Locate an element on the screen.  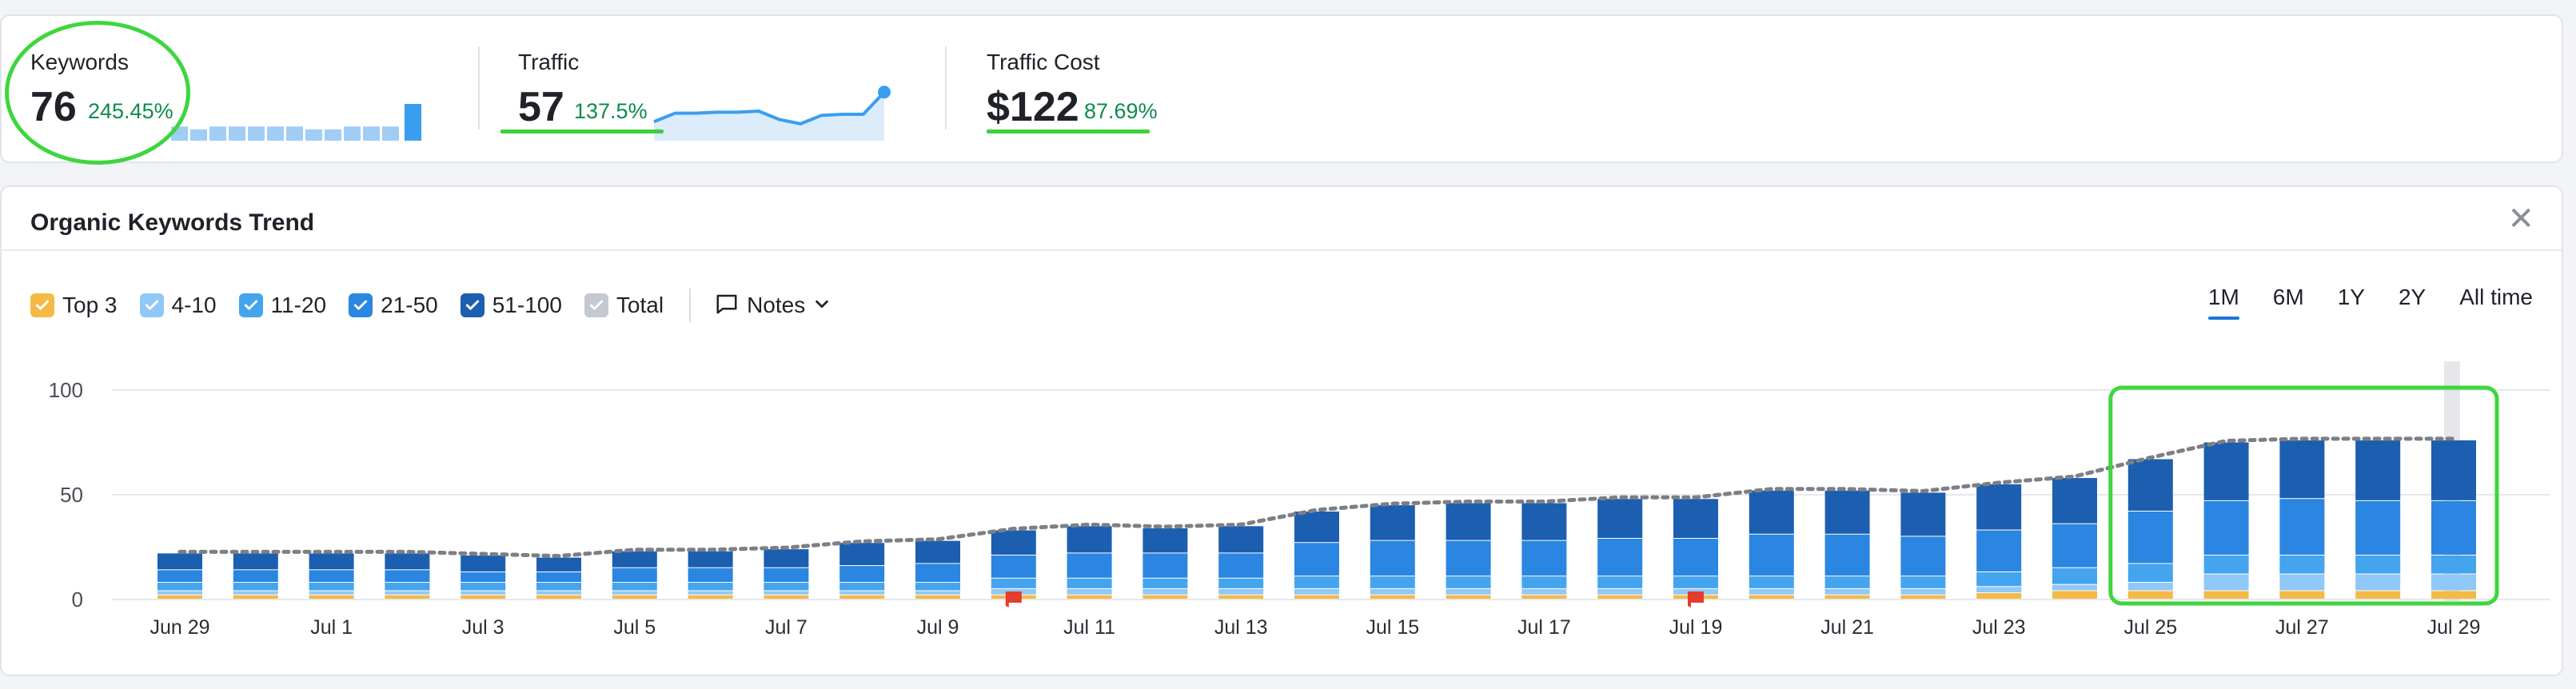
period-selector: 1M 6M 1Y 2Y All time is located at coordinates (2354, 302).